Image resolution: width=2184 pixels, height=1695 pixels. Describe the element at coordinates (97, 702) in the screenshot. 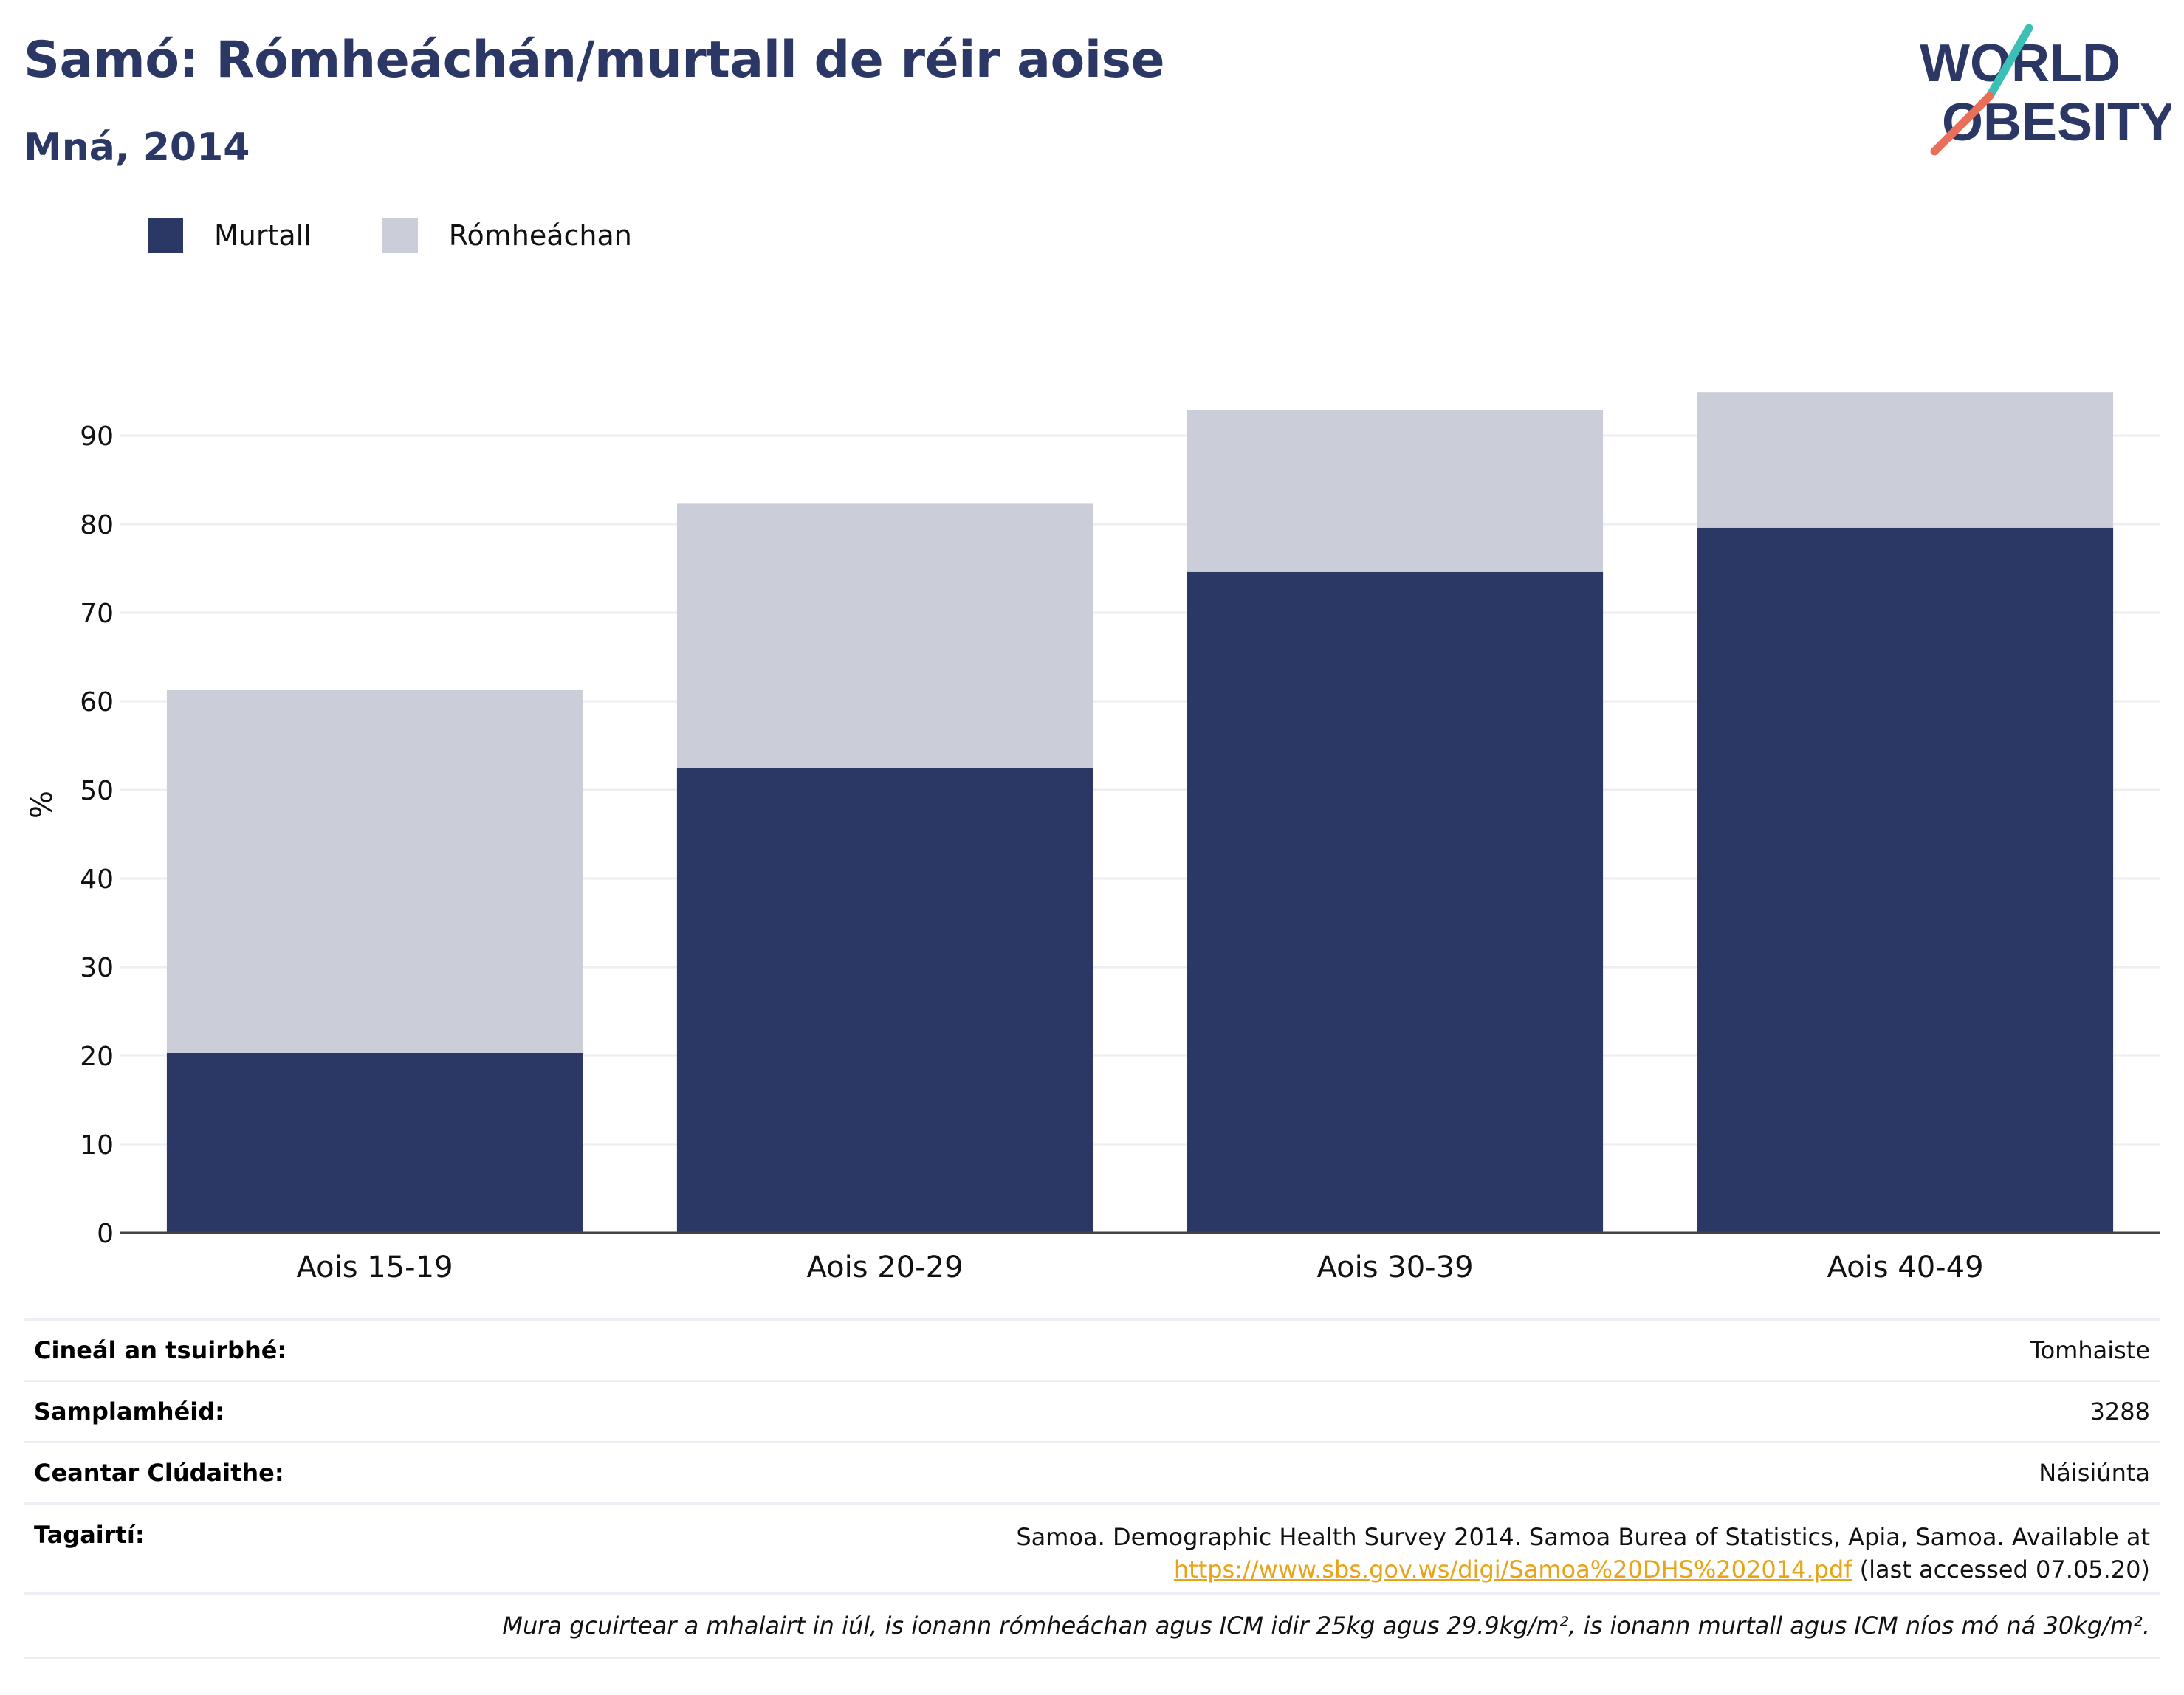

I see `y-tick-label: 60` at that location.